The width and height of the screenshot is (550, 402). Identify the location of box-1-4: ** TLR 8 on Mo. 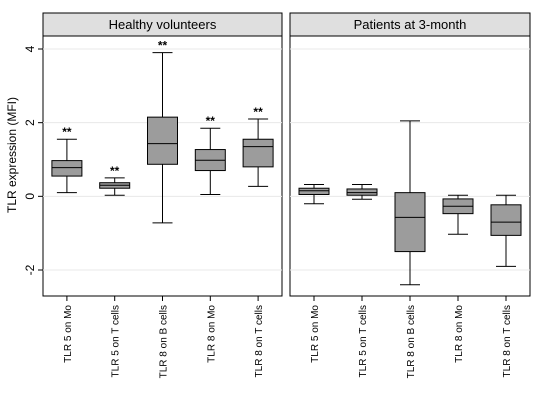
(210, 238).